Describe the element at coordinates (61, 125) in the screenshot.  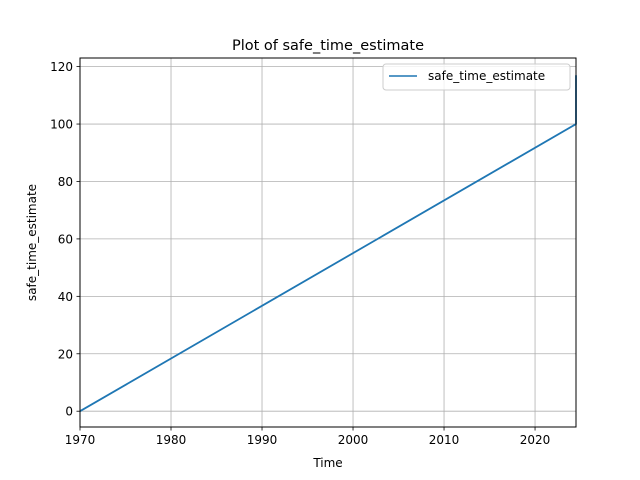
I see `y-tick-label: 100` at that location.